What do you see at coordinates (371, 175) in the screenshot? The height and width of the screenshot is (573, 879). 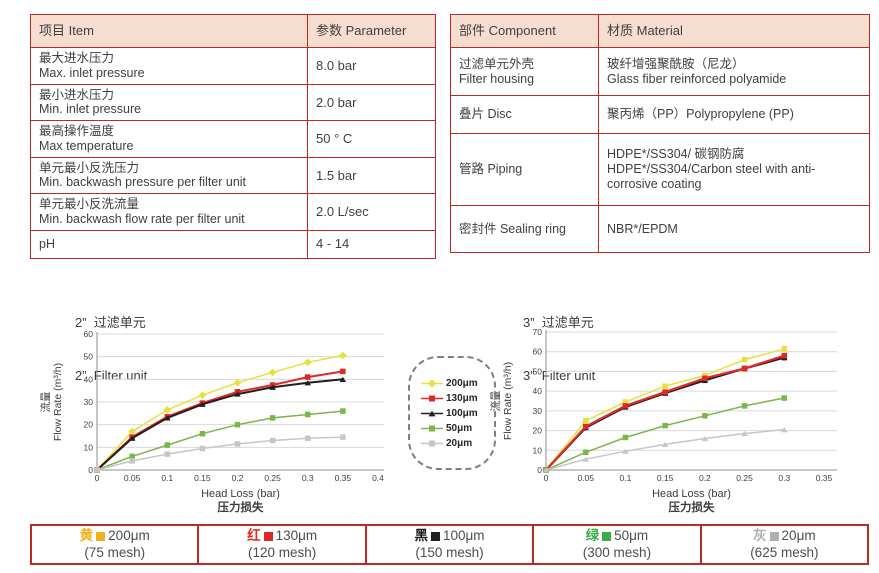 I see `spec-value-cell: 1.5 bar` at bounding box center [371, 175].